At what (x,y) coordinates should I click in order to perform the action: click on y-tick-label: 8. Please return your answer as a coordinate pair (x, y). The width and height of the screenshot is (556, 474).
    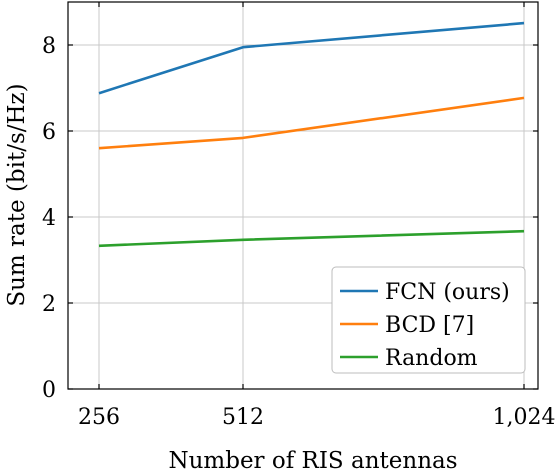
    Looking at the image, I should click on (49, 46).